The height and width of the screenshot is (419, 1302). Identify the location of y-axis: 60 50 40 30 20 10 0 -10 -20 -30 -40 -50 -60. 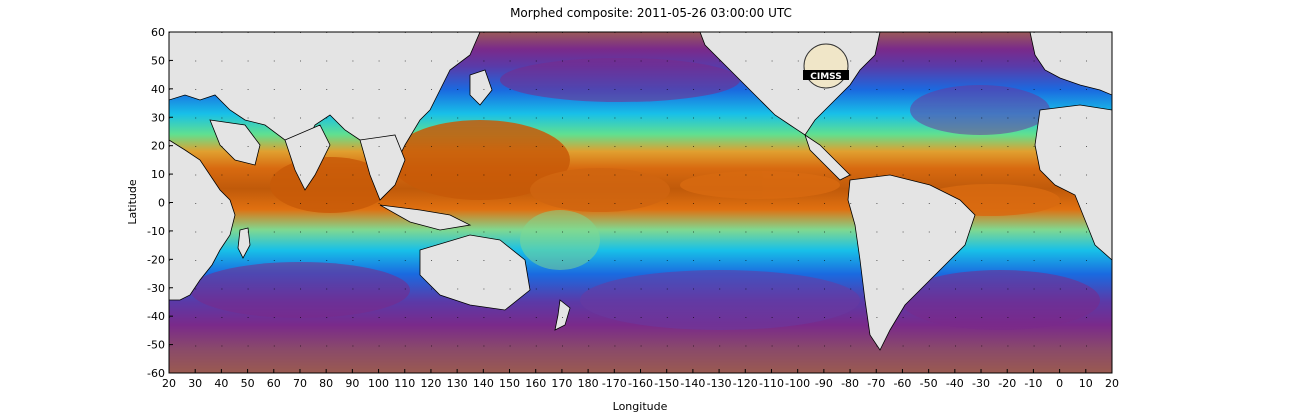
(160, 203).